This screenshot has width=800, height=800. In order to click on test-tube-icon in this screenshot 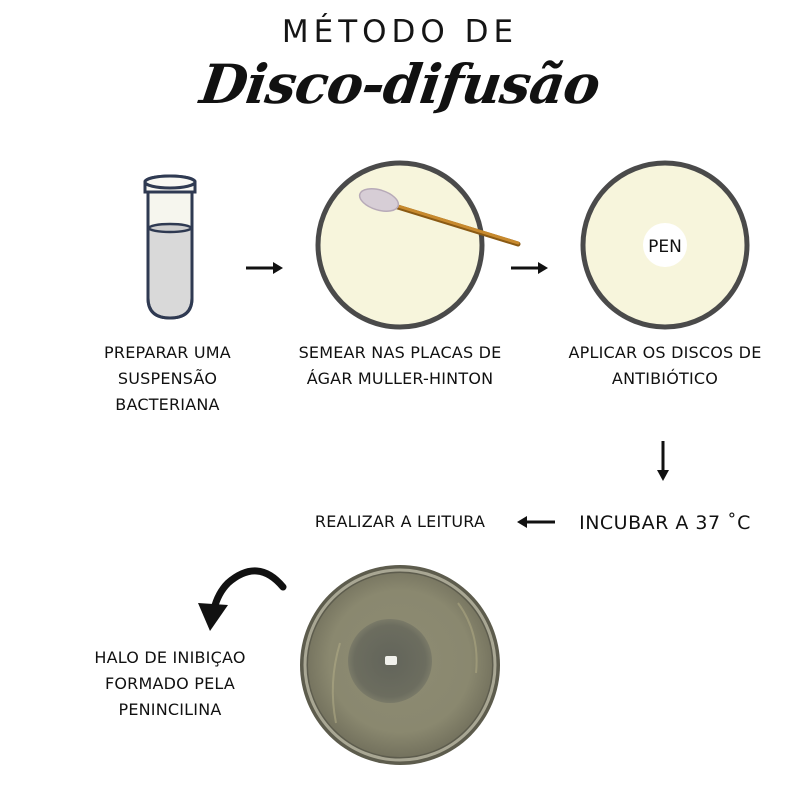, I will do `click(170, 247)`.